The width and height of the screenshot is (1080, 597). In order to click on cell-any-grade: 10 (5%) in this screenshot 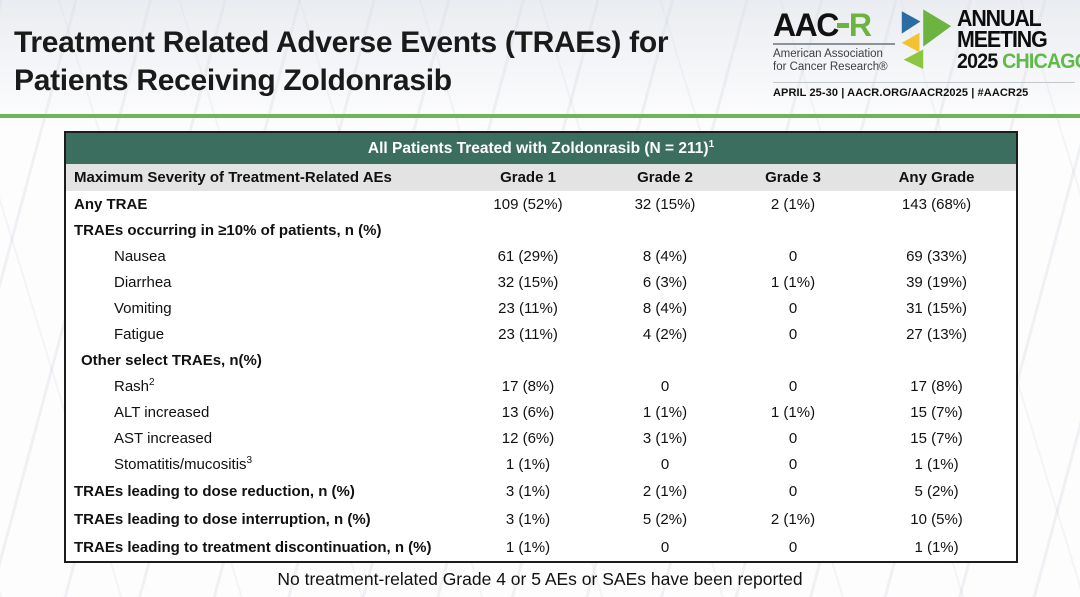, I will do `click(936, 519)`.